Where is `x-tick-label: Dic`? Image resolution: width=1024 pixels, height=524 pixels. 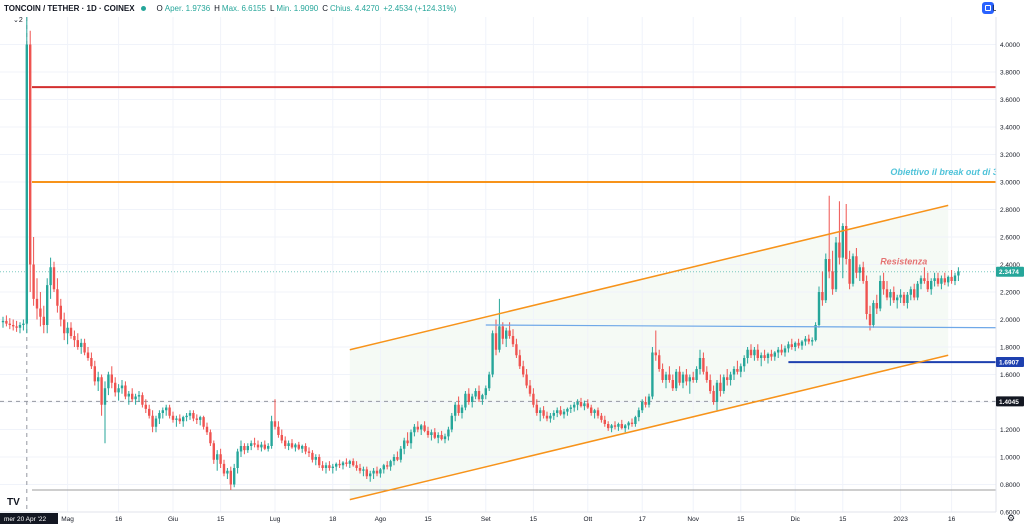
x-tick-label: Dic is located at coordinates (796, 519).